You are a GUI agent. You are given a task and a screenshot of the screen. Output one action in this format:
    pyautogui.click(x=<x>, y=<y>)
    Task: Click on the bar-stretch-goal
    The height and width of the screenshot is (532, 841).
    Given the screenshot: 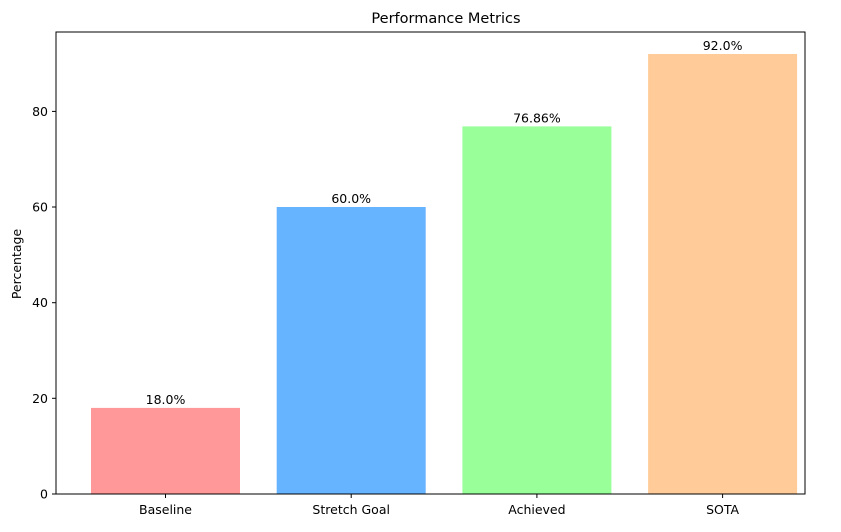 What is the action you would take?
    pyautogui.click(x=351, y=350)
    